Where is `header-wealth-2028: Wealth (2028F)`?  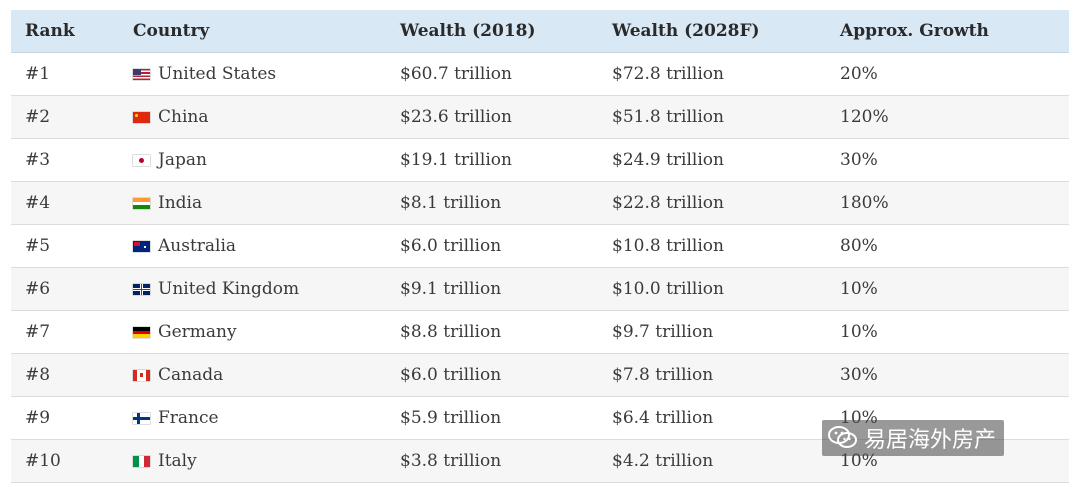
header-wealth-2028: Wealth (2028F) is located at coordinates (686, 31).